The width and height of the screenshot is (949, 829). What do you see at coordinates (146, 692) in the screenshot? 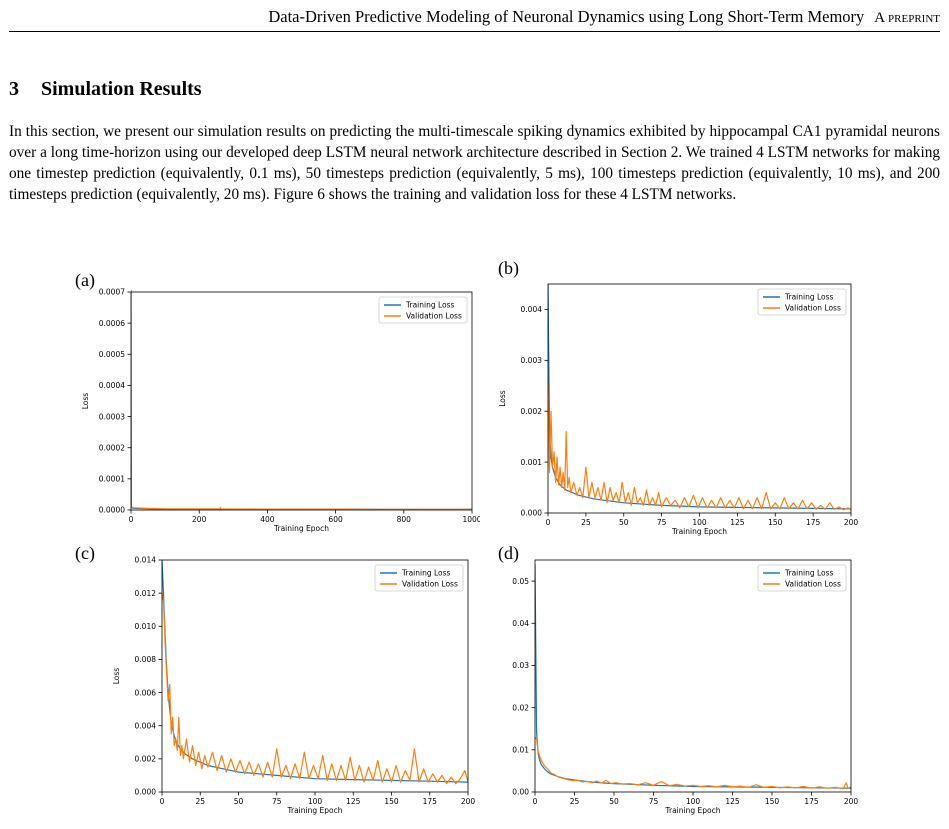
I see `y-tick-label: 0.006` at bounding box center [146, 692].